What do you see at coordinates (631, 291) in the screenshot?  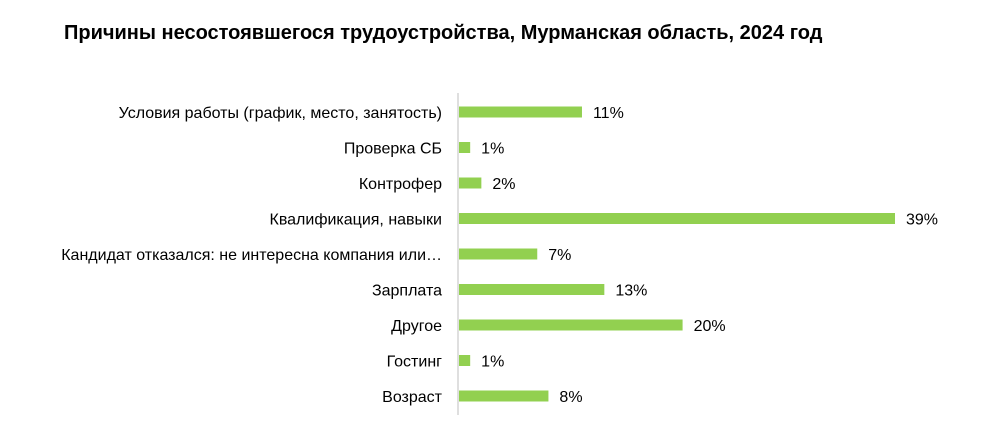 I see `value-label: 13%` at bounding box center [631, 291].